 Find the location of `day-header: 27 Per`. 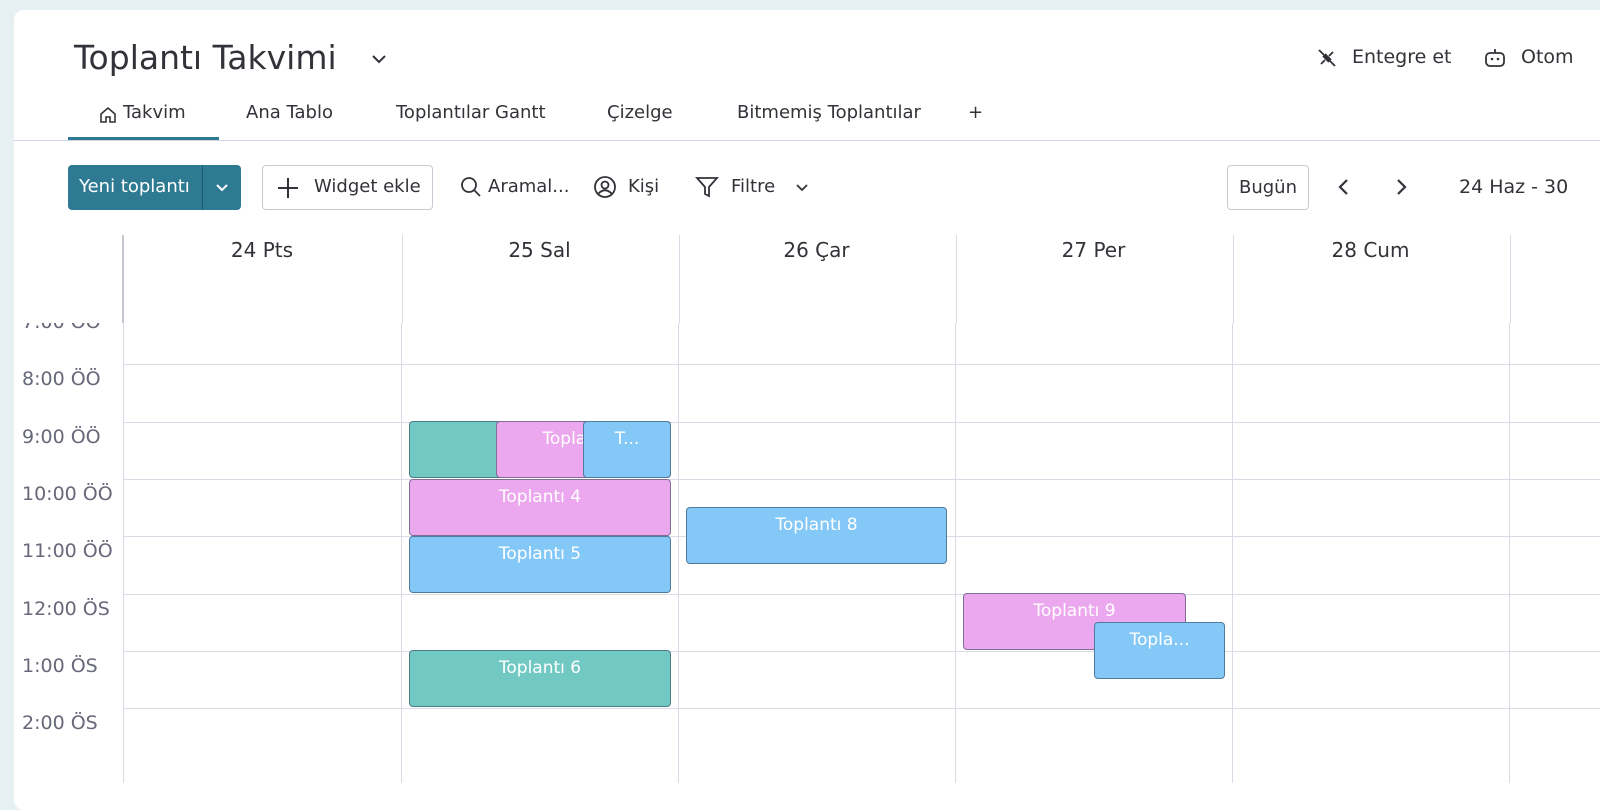

day-header: 27 Per is located at coordinates (1093, 250).